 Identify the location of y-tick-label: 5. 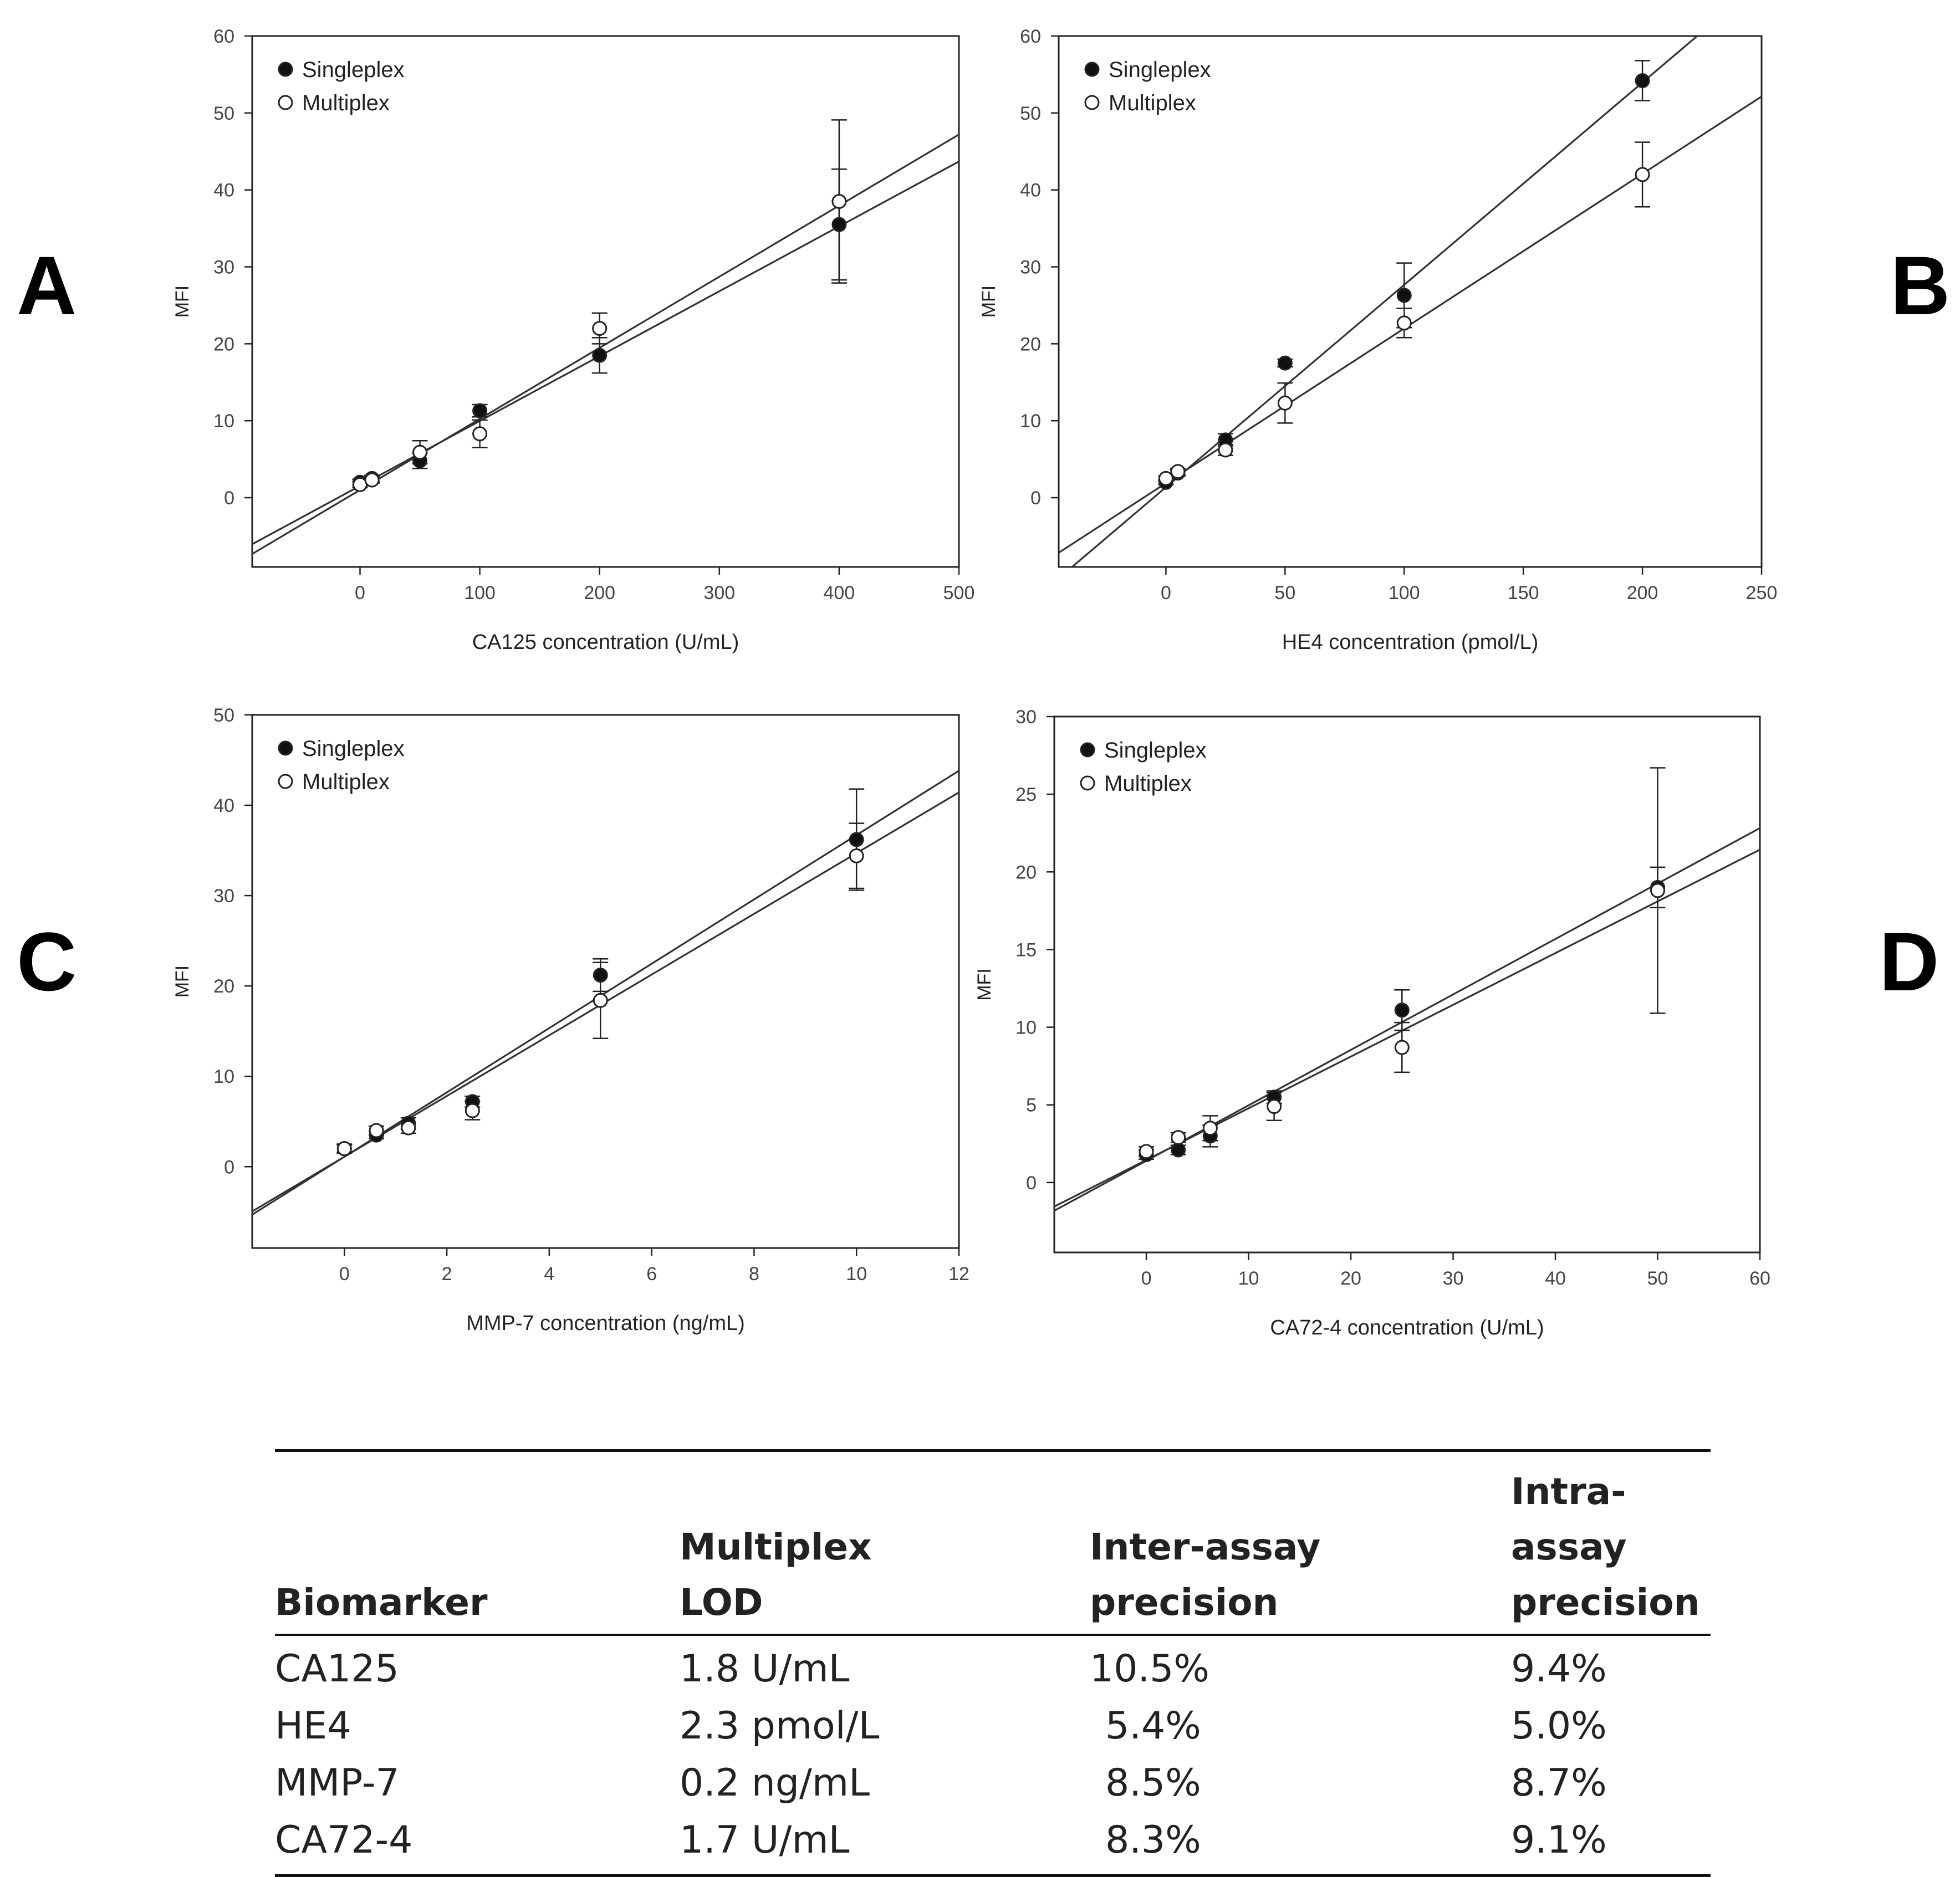
(1032, 1105).